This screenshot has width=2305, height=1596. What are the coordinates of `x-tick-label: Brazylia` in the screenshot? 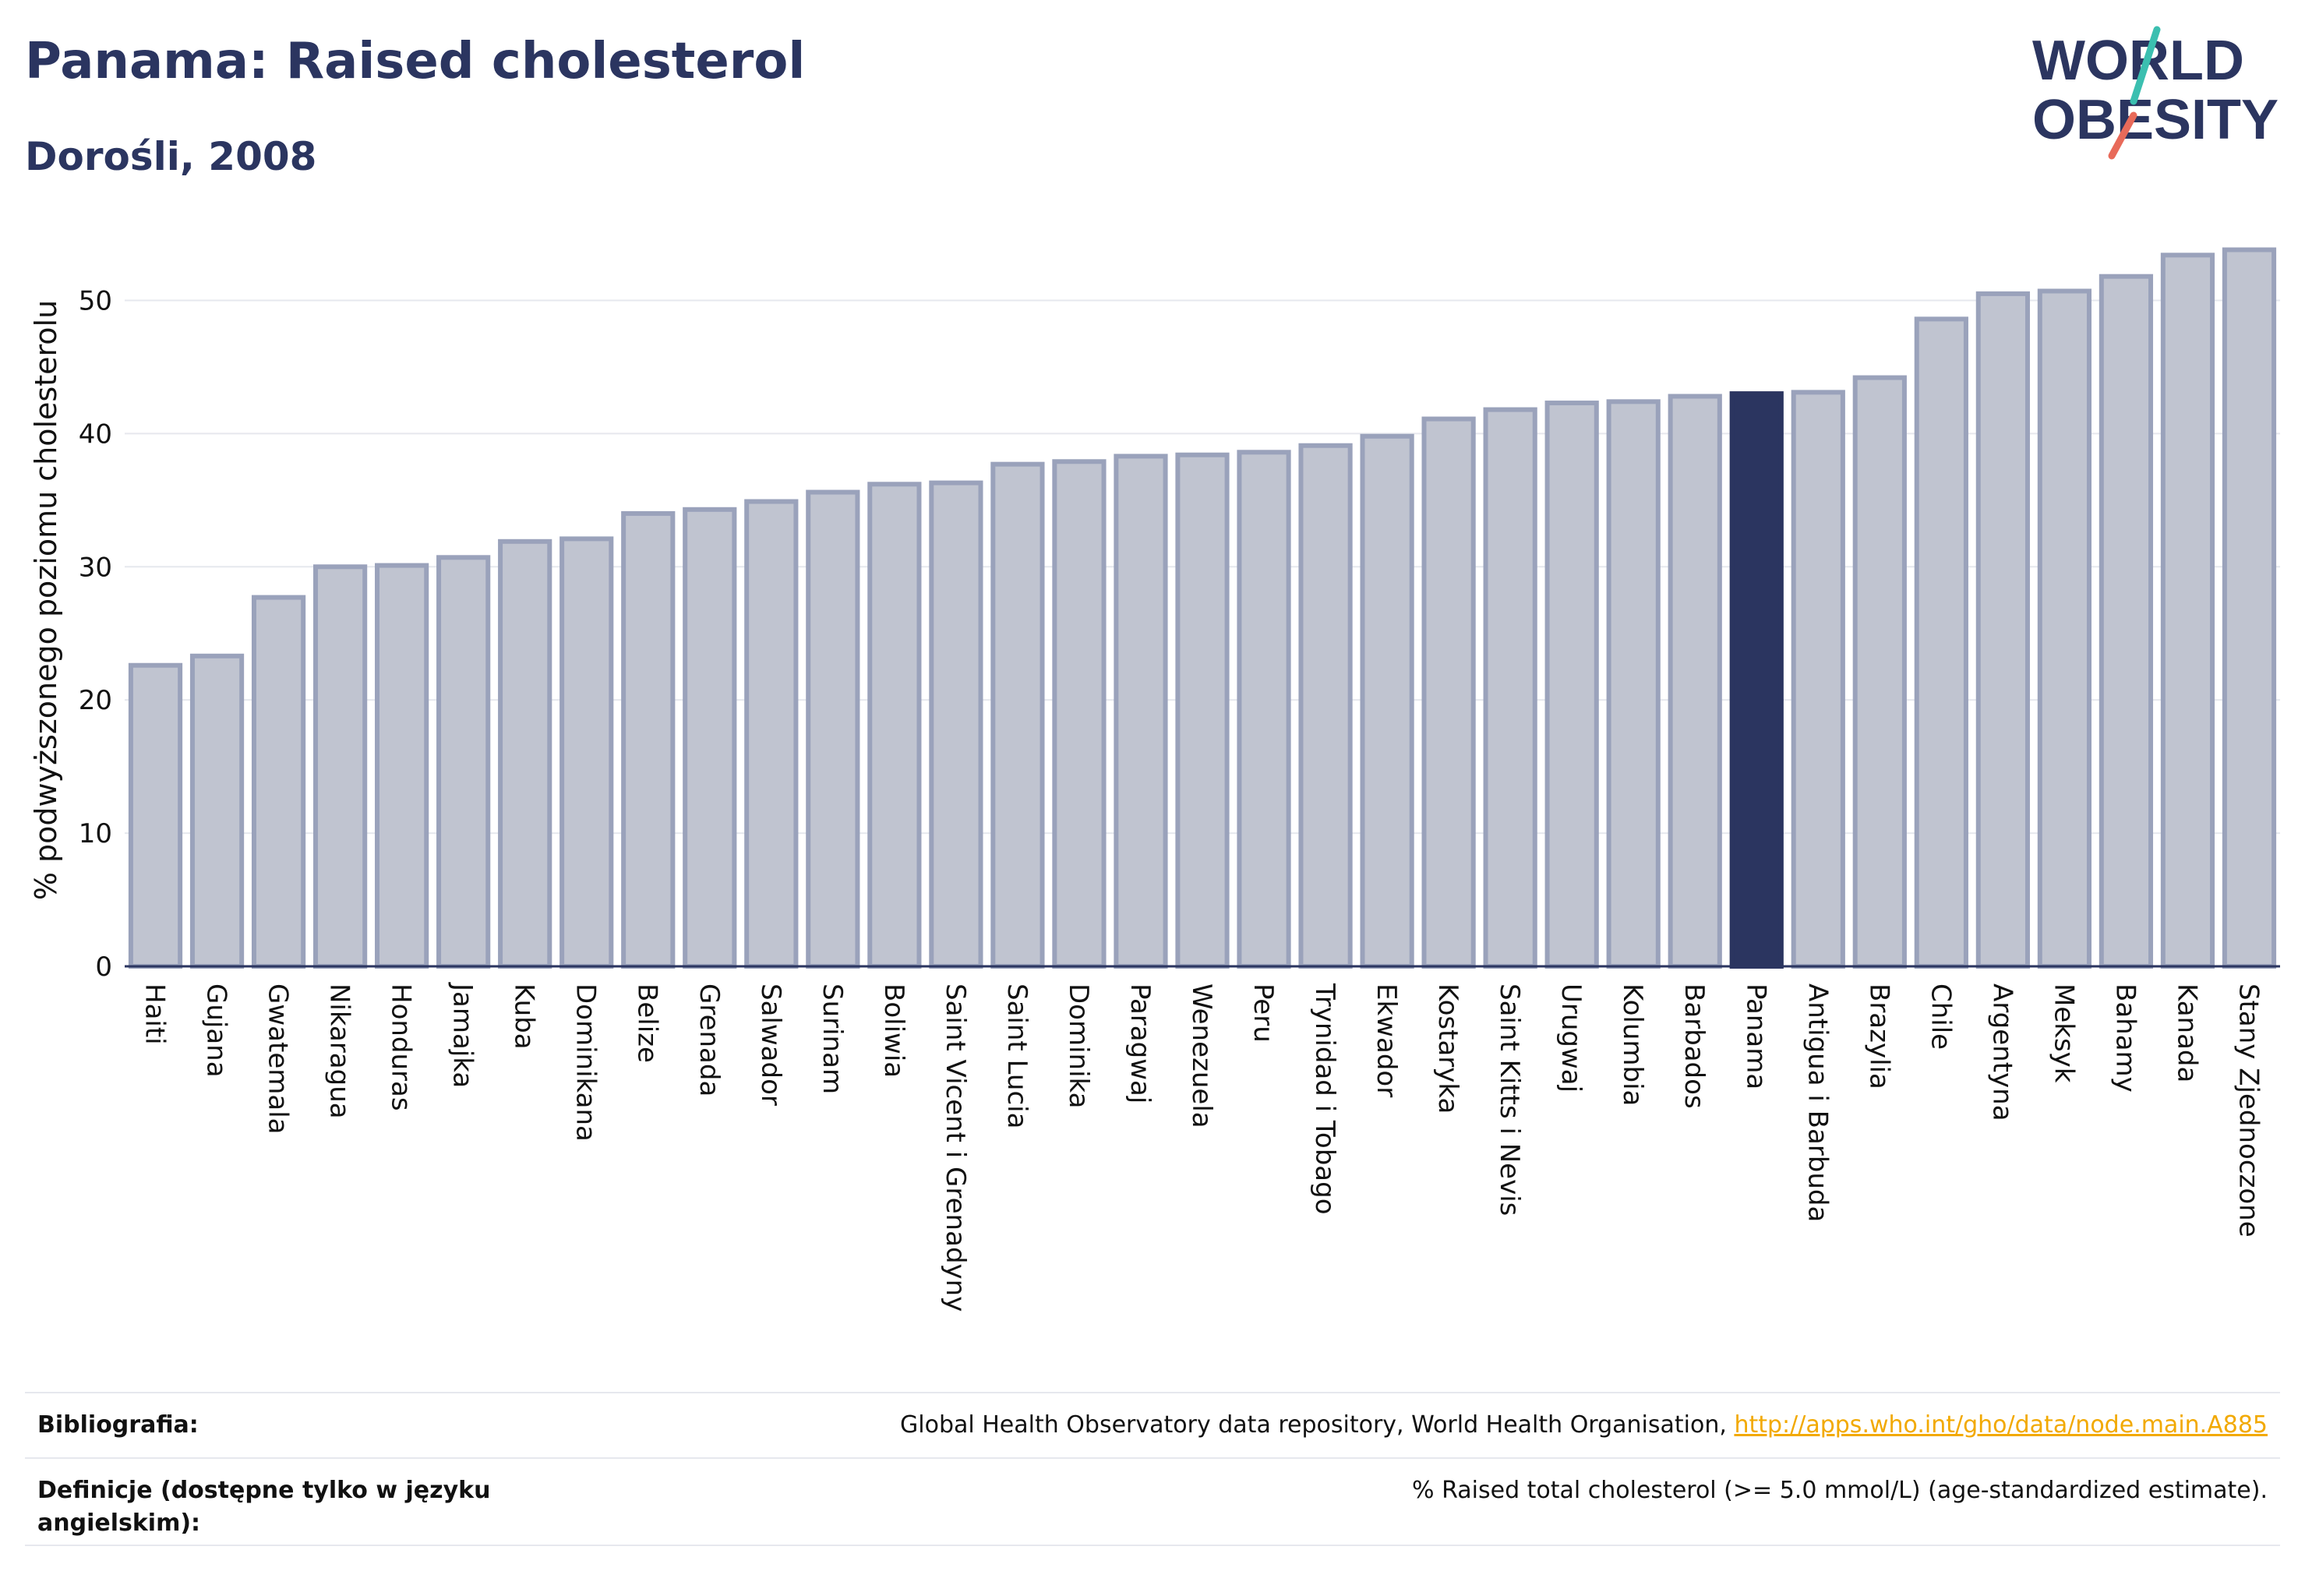 It's located at (1878, 1036).